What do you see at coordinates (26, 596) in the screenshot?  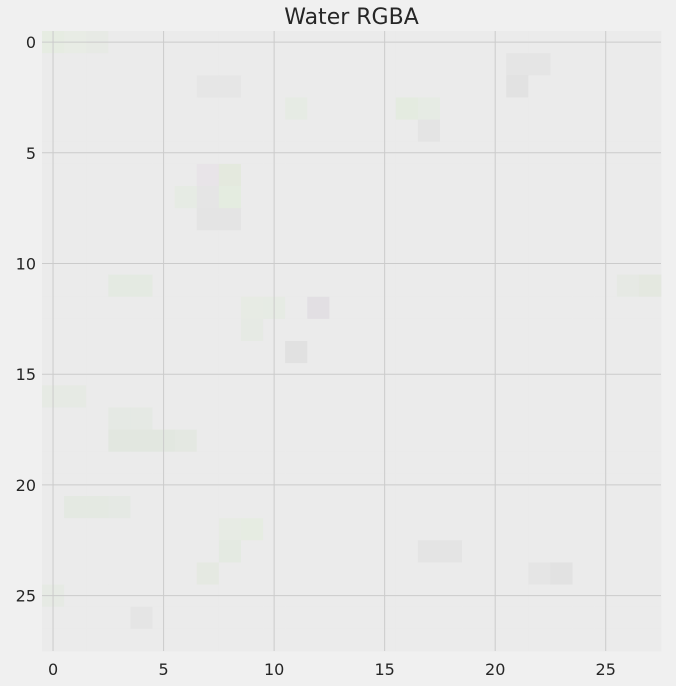 I see `y-tick-label: 25` at bounding box center [26, 596].